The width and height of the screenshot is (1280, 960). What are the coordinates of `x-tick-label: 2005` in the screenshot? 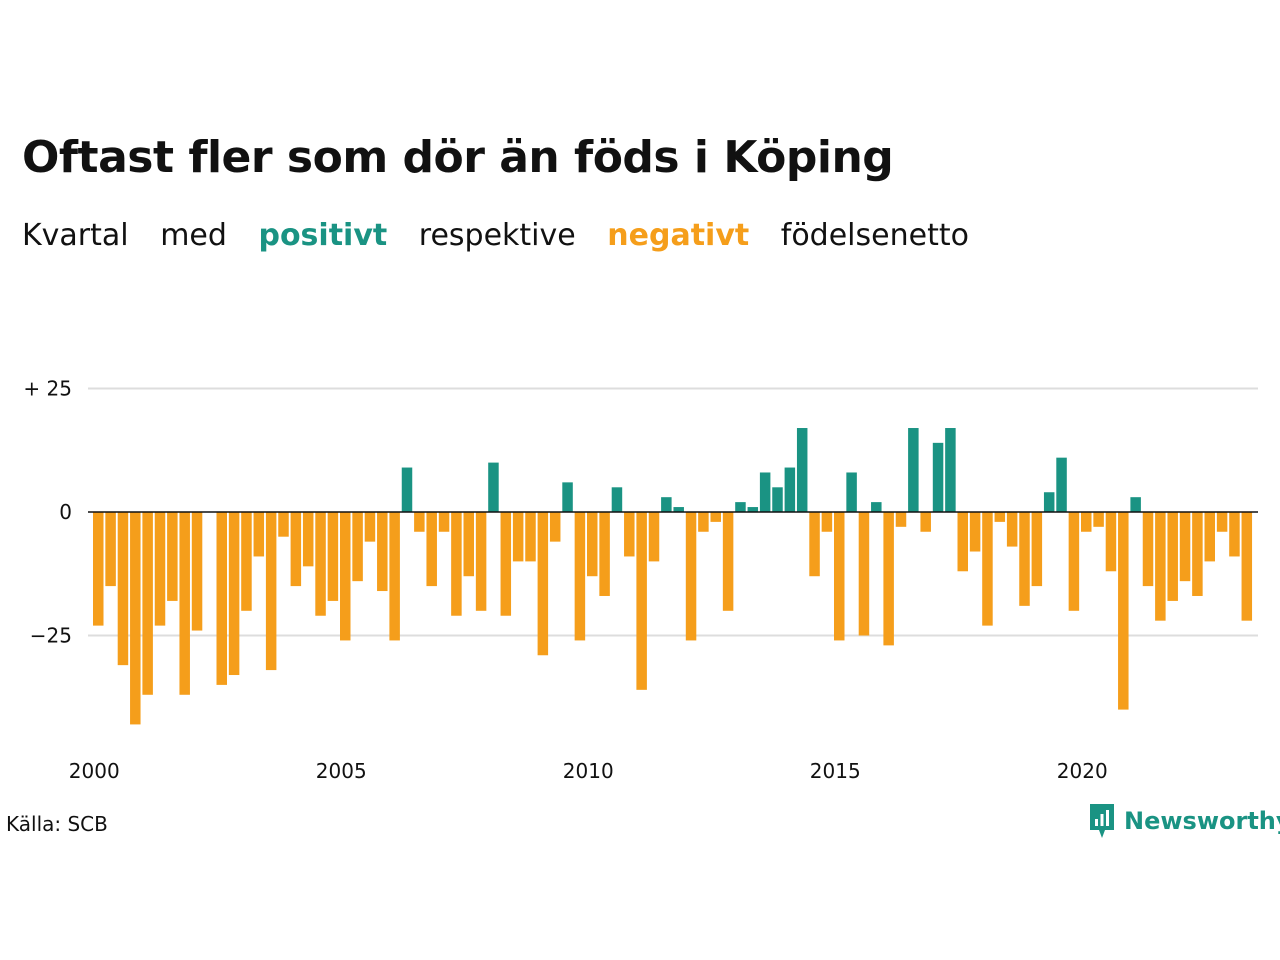 It's located at (341, 771).